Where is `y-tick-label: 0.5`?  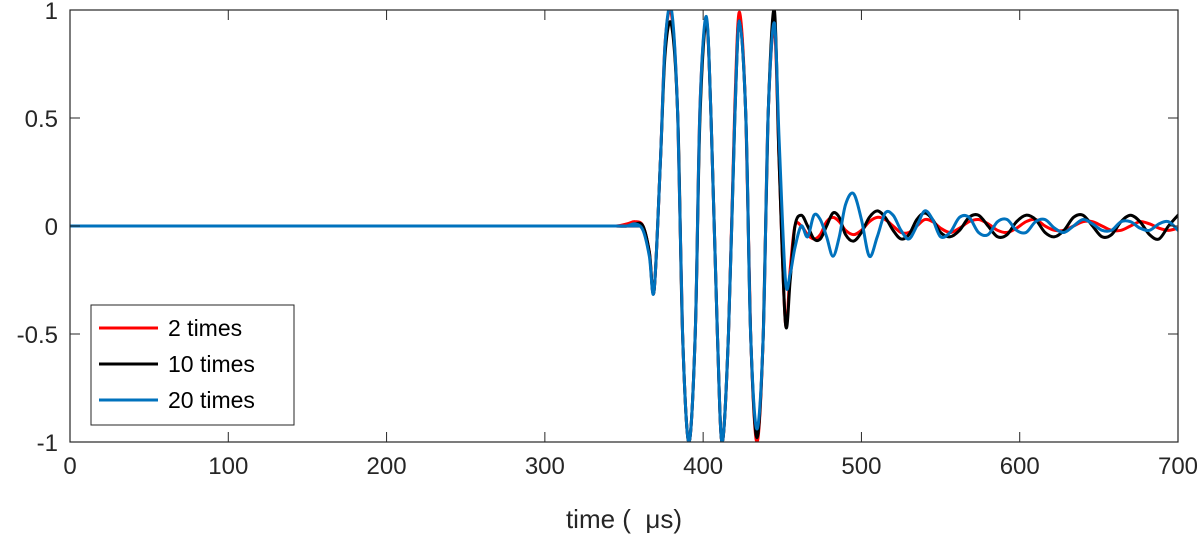
y-tick-label: 0.5 is located at coordinates (41, 119).